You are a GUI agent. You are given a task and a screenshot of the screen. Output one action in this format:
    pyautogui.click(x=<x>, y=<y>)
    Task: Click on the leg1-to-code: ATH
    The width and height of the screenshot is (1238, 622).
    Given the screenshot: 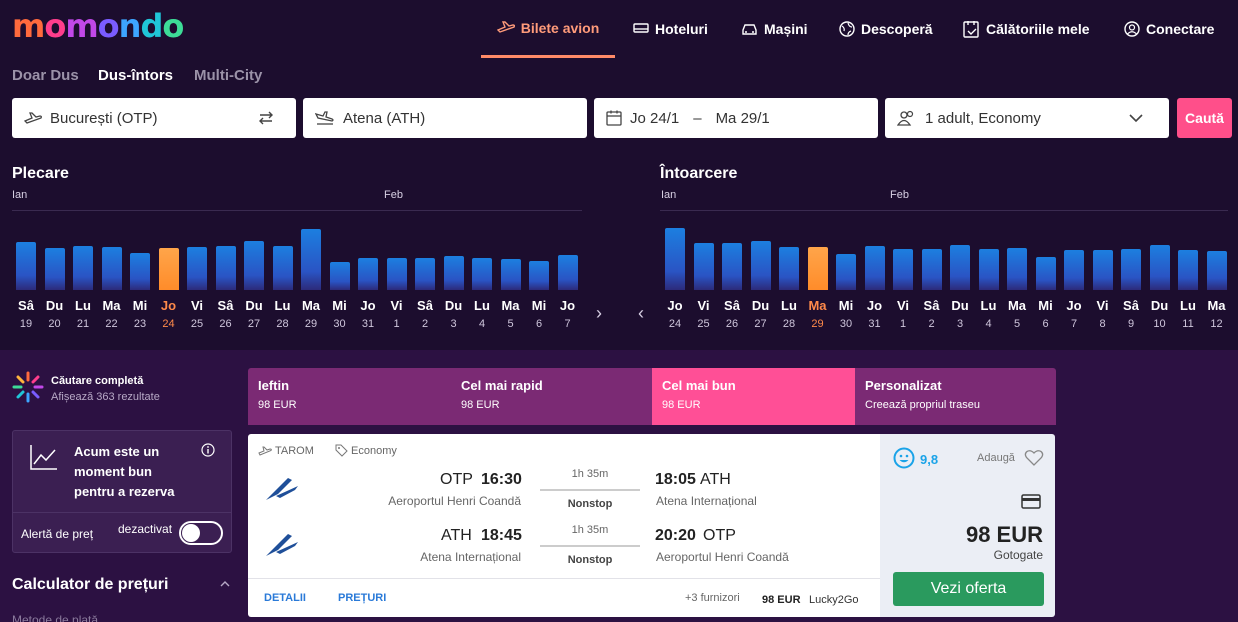 What is the action you would take?
    pyautogui.click(x=715, y=479)
    